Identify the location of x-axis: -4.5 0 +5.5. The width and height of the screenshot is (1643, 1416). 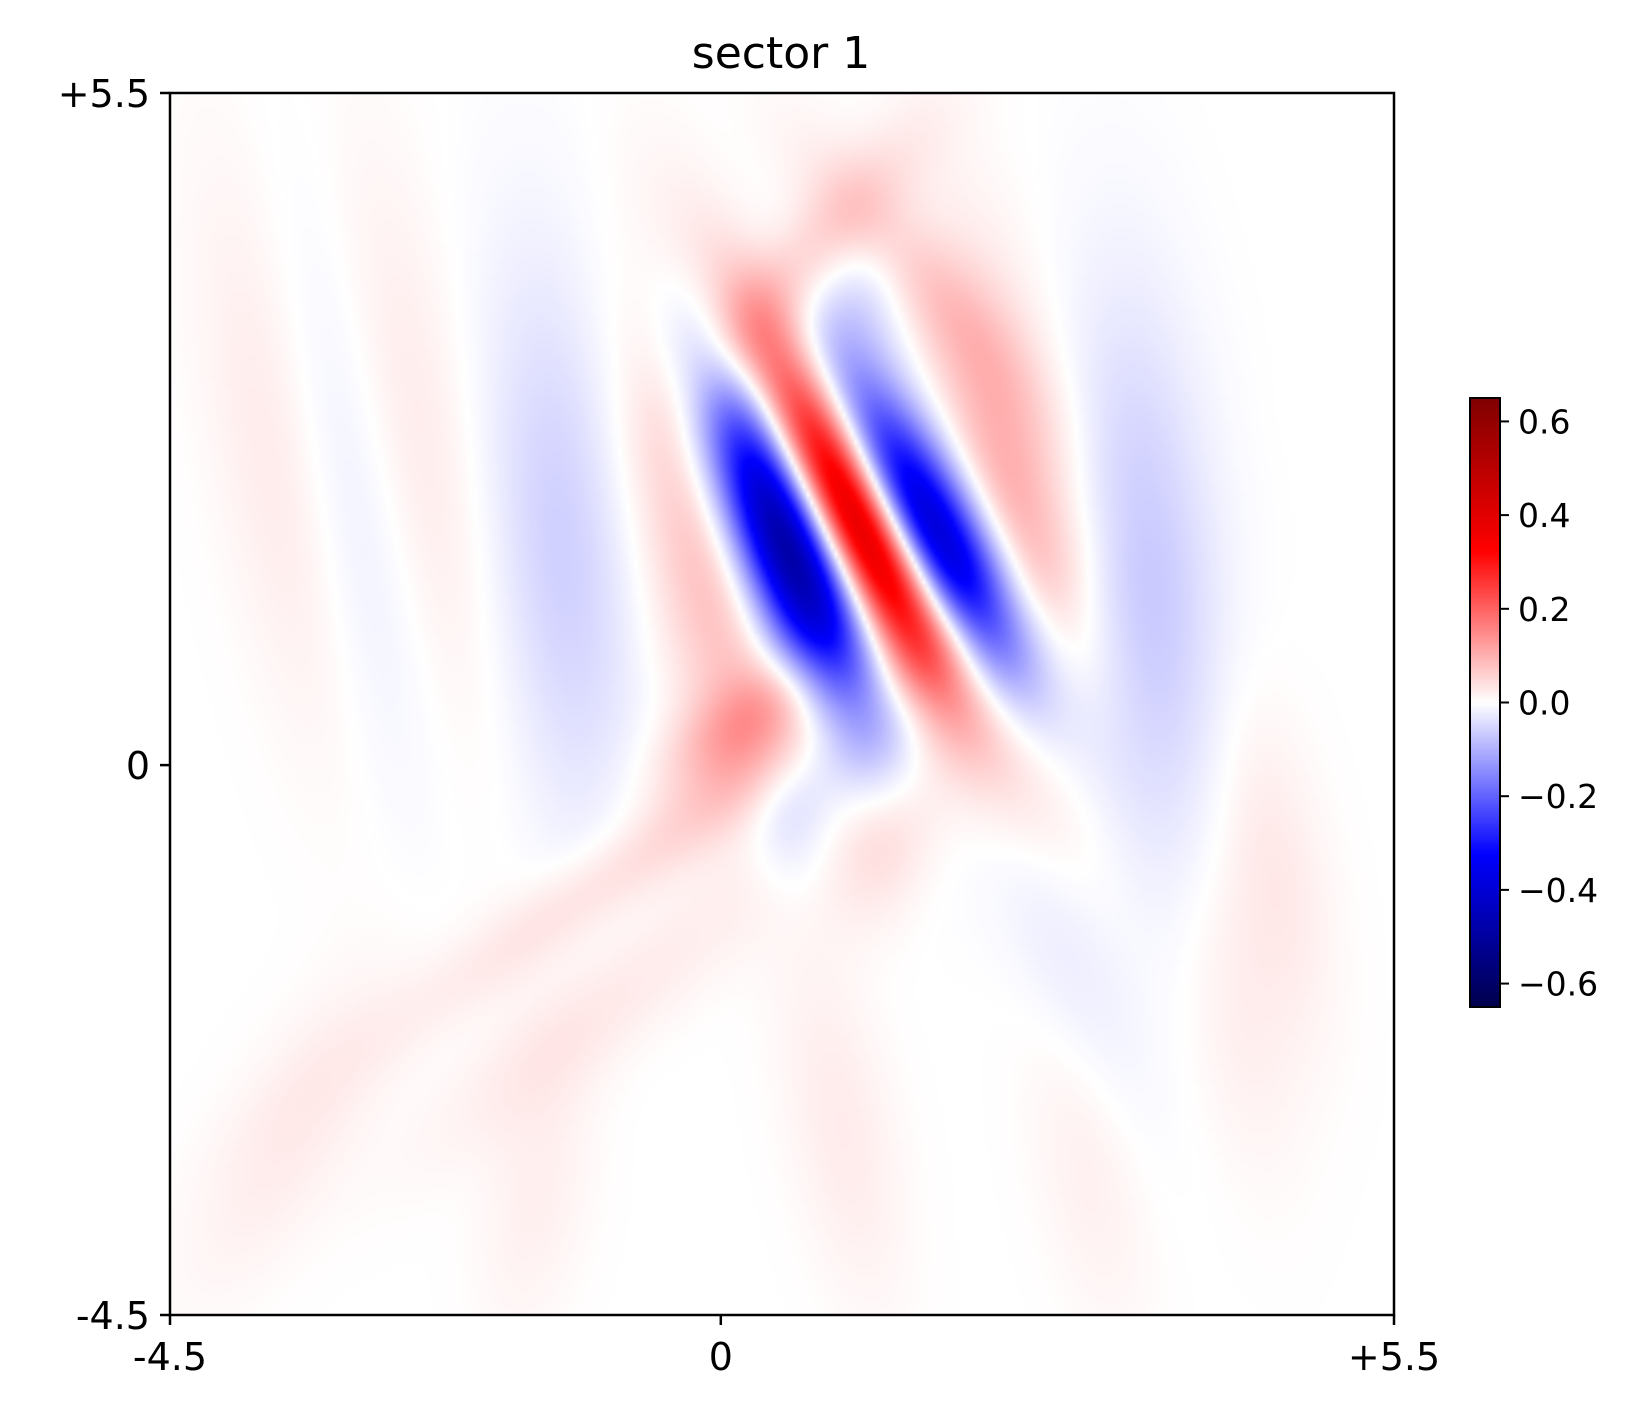
(786, 1347).